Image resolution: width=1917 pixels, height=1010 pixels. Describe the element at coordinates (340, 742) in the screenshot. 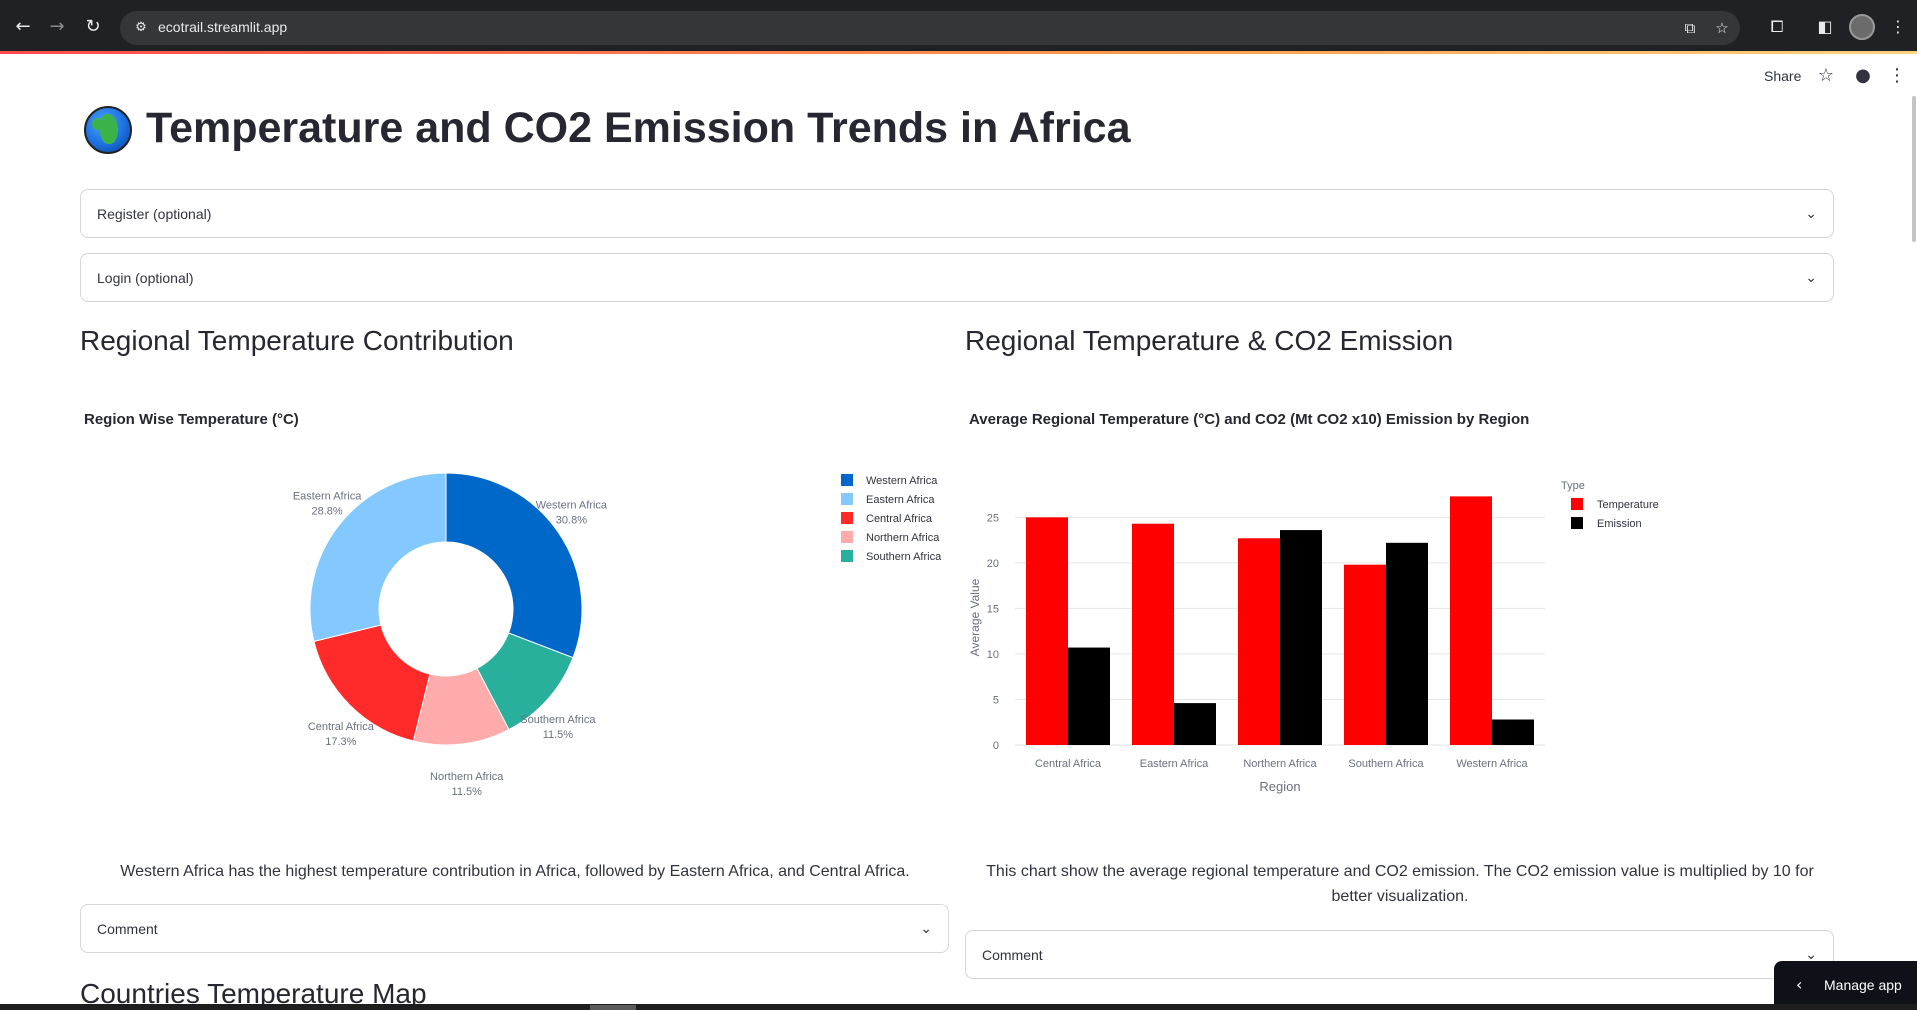

I see `donut-percent-central-africa: 17.3%` at that location.